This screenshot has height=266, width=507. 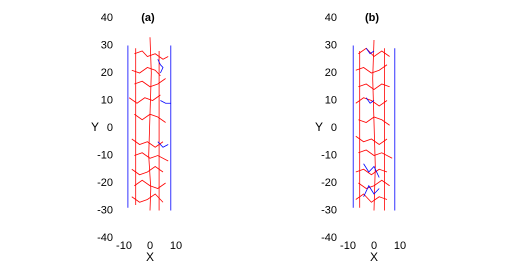 What do you see at coordinates (372, 18) in the screenshot?
I see `chart-title: (b)` at bounding box center [372, 18].